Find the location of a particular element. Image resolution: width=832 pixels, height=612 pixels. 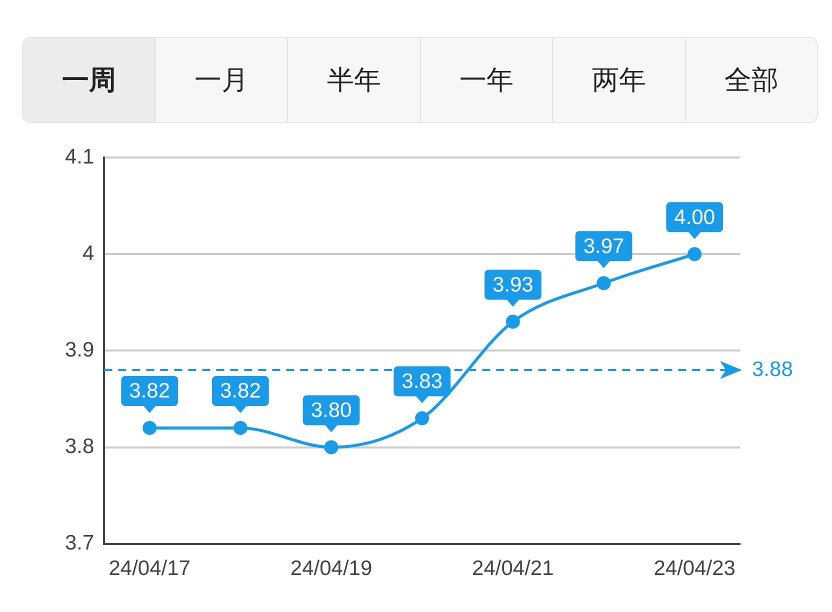

text: 半年 is located at coordinates (353, 80).